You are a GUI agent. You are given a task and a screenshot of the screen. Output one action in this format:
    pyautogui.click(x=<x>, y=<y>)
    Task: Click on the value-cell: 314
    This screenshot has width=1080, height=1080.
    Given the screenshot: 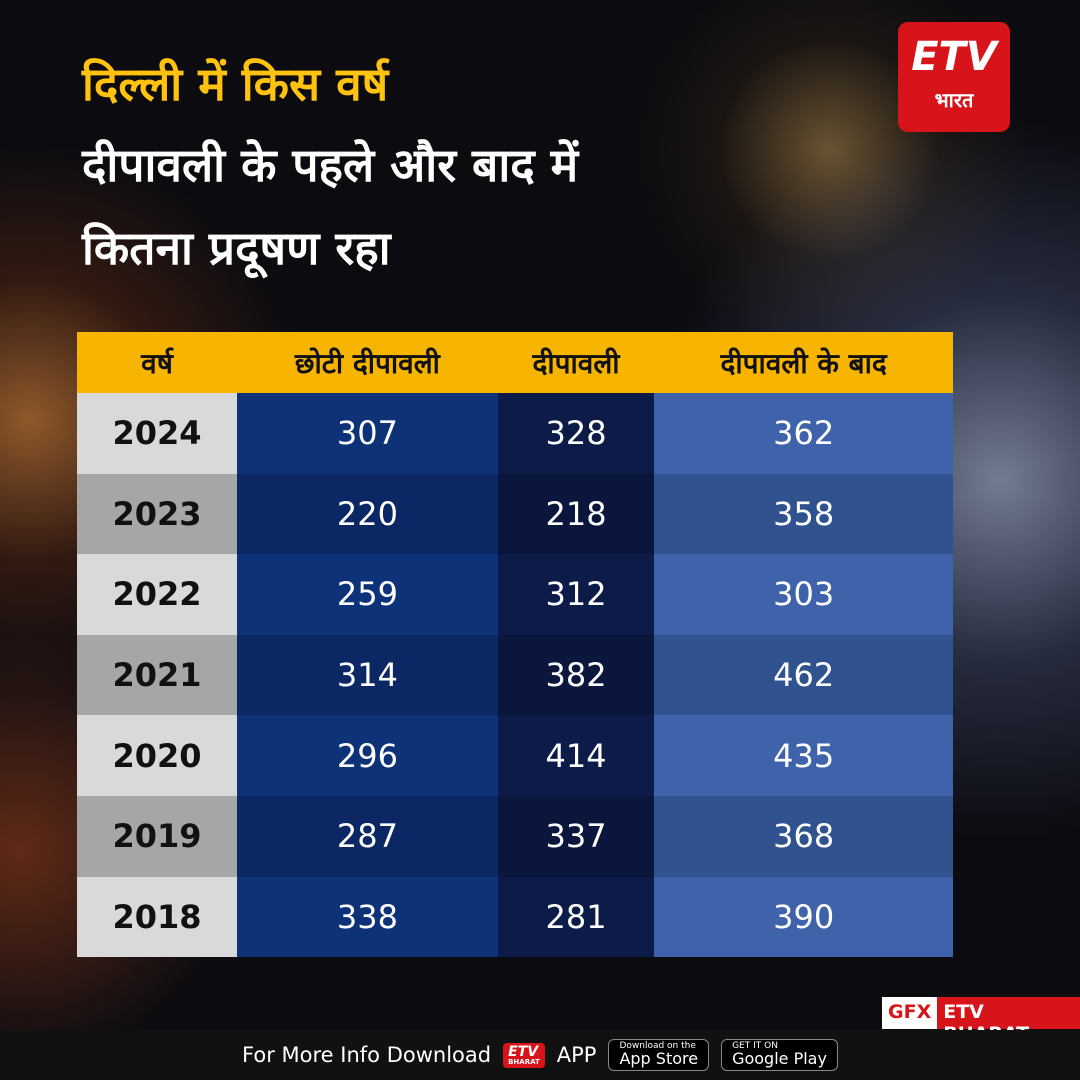 What is the action you would take?
    pyautogui.click(x=367, y=675)
    